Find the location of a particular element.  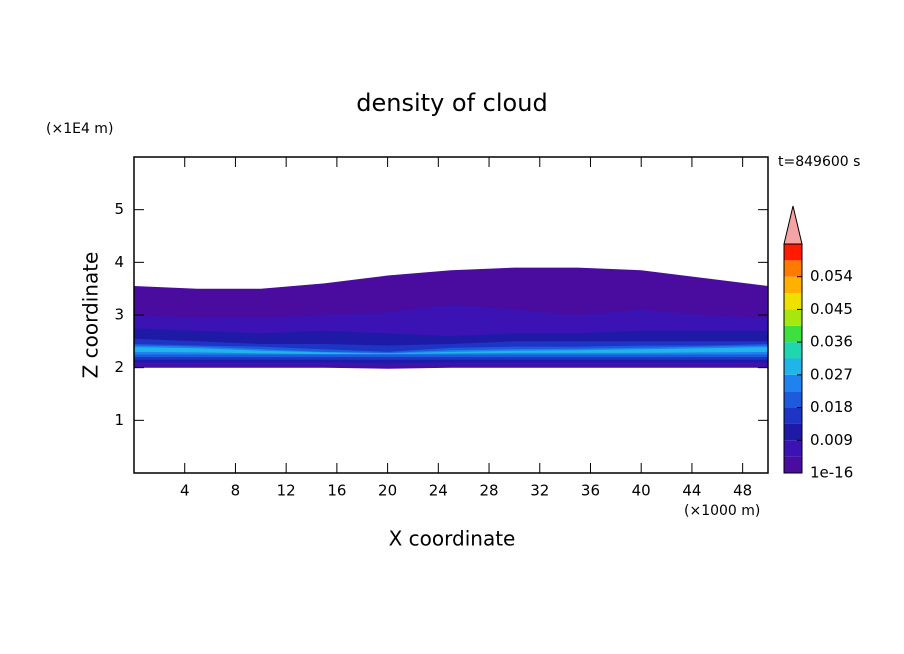

time-label: t=849600 s is located at coordinates (819, 162).